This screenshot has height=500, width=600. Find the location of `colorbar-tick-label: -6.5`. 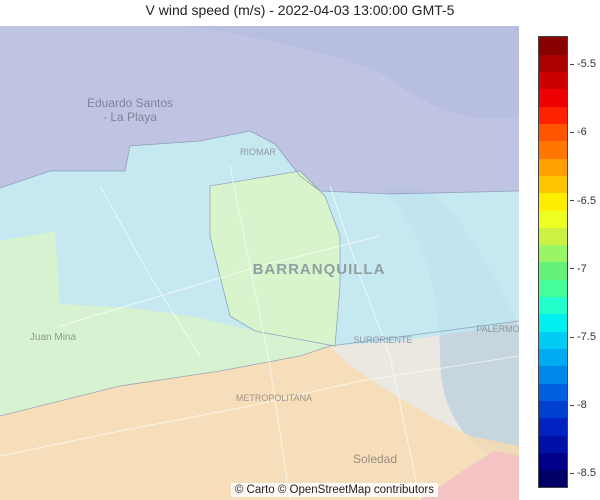

colorbar-tick-label: -6.5 is located at coordinates (583, 201).